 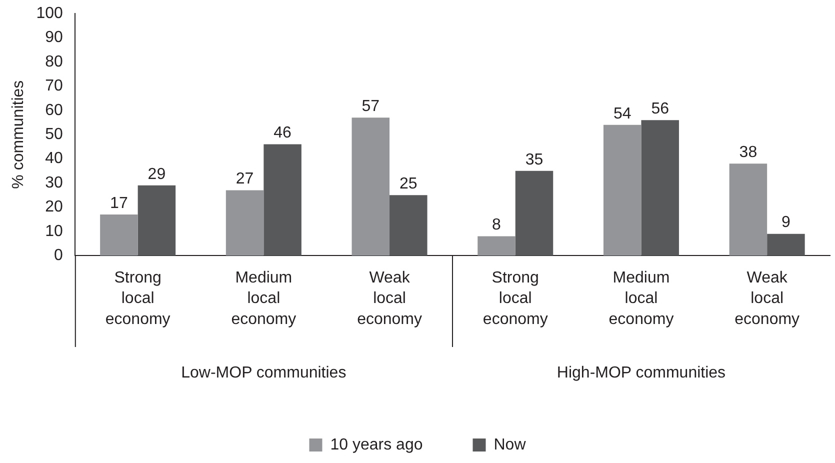 What do you see at coordinates (157, 174) in the screenshot?
I see `data-label: 29` at bounding box center [157, 174].